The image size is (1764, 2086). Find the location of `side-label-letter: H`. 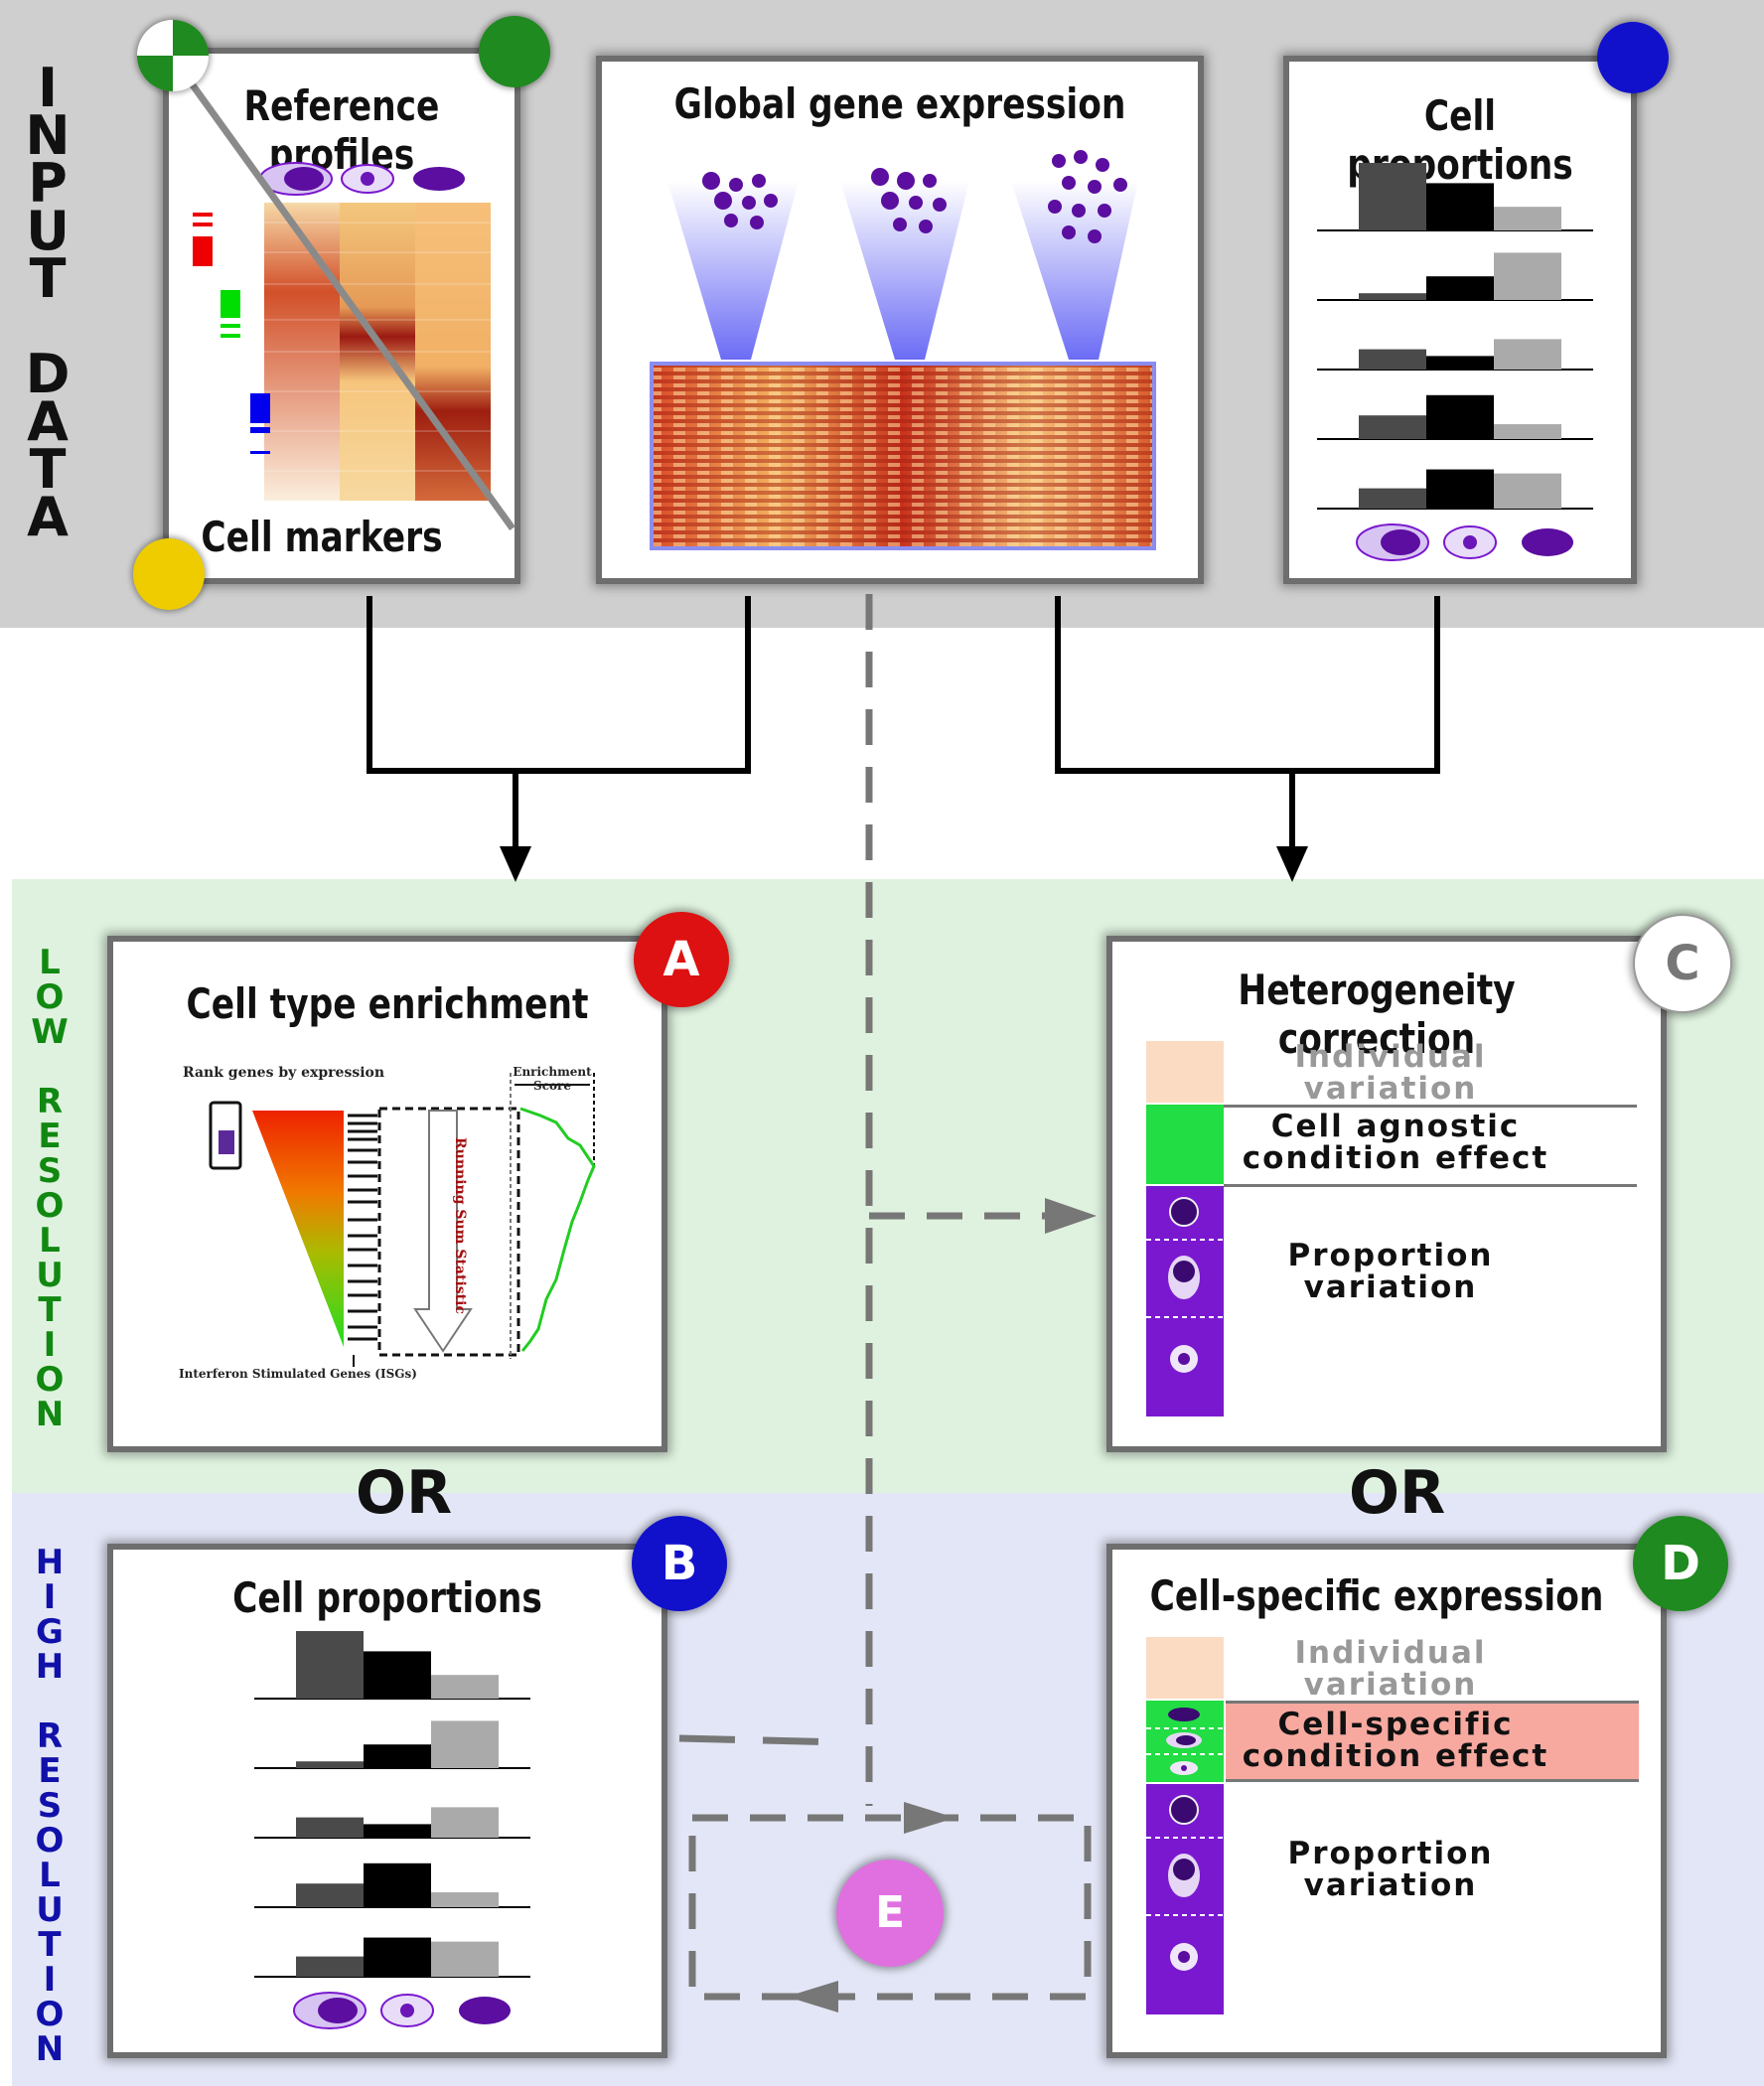

side-label-letter: H is located at coordinates (50, 1667).